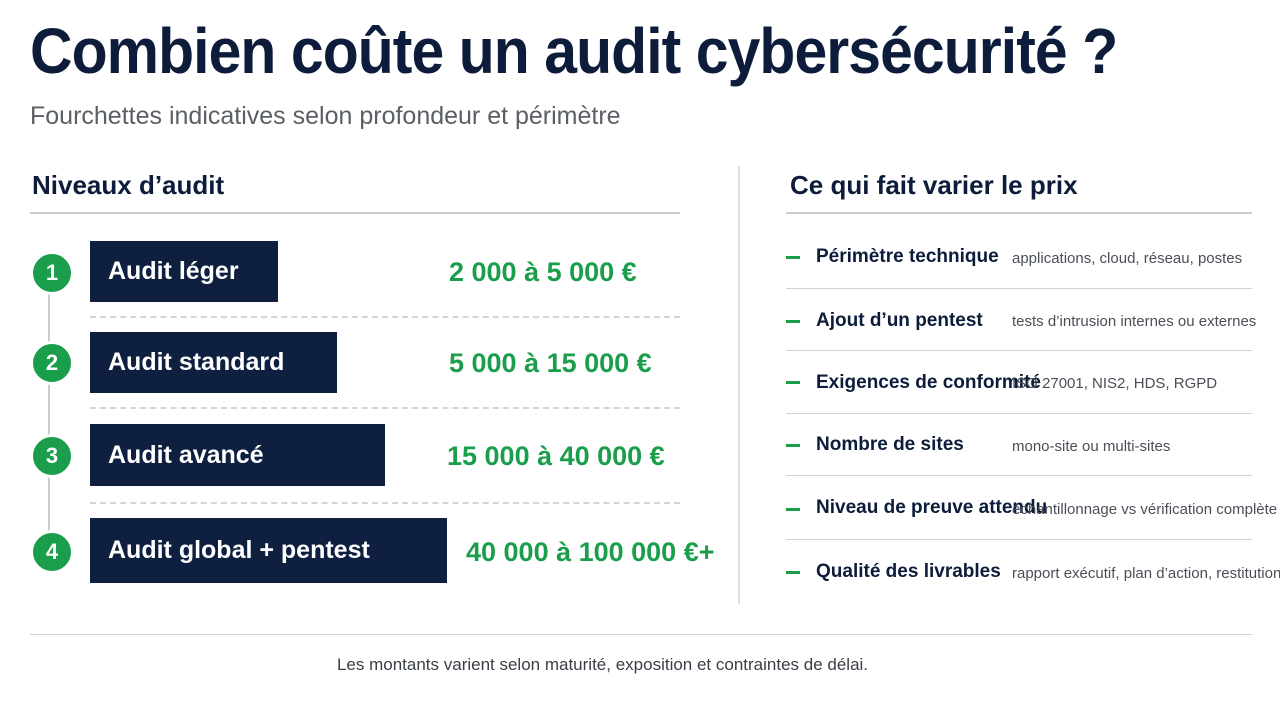 This screenshot has height=702, width=1280. What do you see at coordinates (1145, 509) in the screenshot?
I see `factor-5-desc: échantillonnage vs vérification complète` at bounding box center [1145, 509].